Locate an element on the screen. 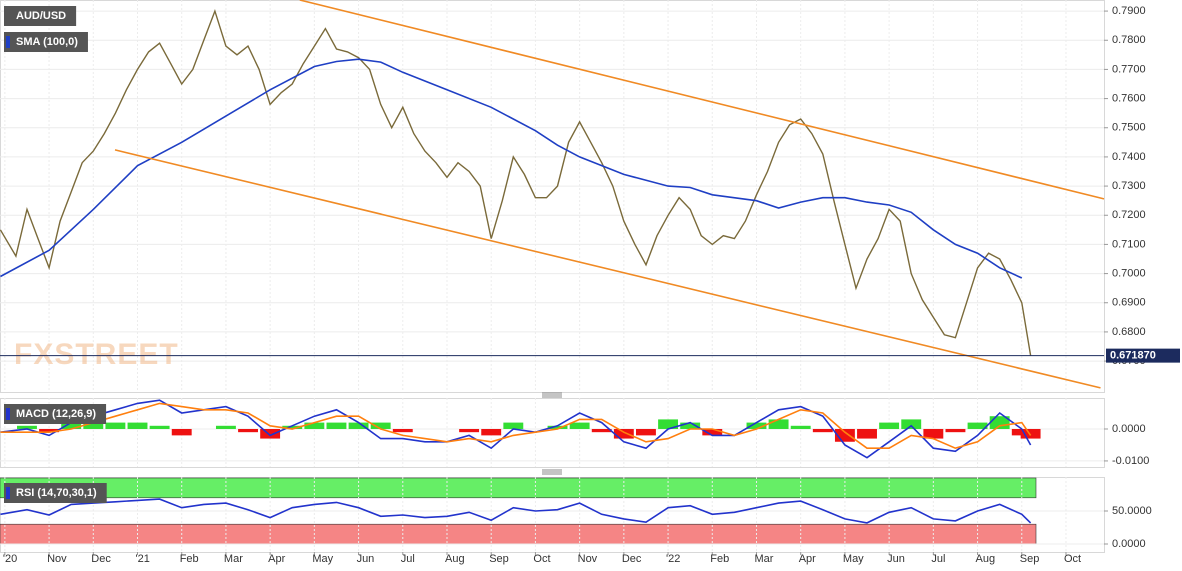  x-tick-label: Feb is located at coordinates (189, 559).